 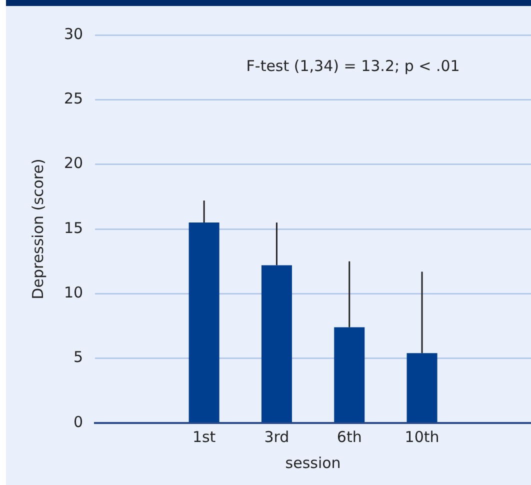 I want to click on y-tick-label: 5, so click(x=79, y=357).